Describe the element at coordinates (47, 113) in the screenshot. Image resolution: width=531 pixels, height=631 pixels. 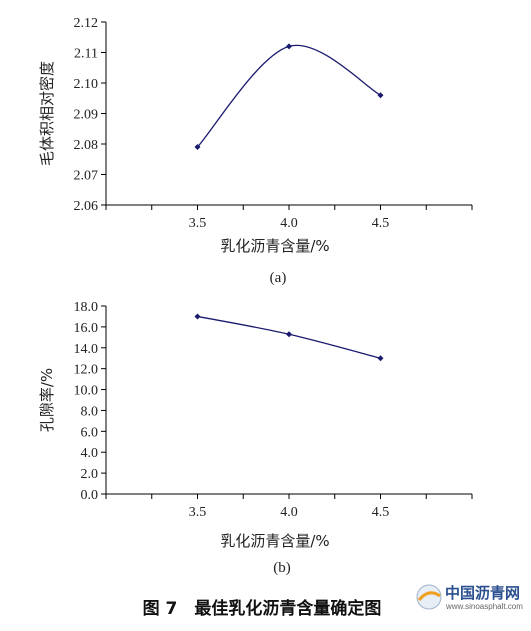
I see `chart-a-y-label: 毛体积相对密度` at that location.